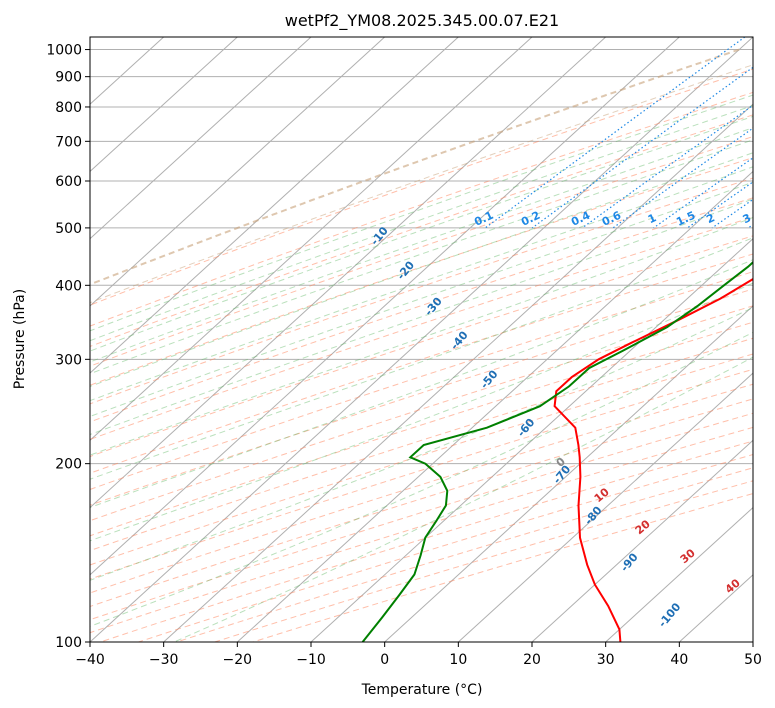 Image resolution: width=775 pixels, height=708 pixels. Describe the element at coordinates (68, 108) in the screenshot. I see `y-tick-label: 800` at that location.